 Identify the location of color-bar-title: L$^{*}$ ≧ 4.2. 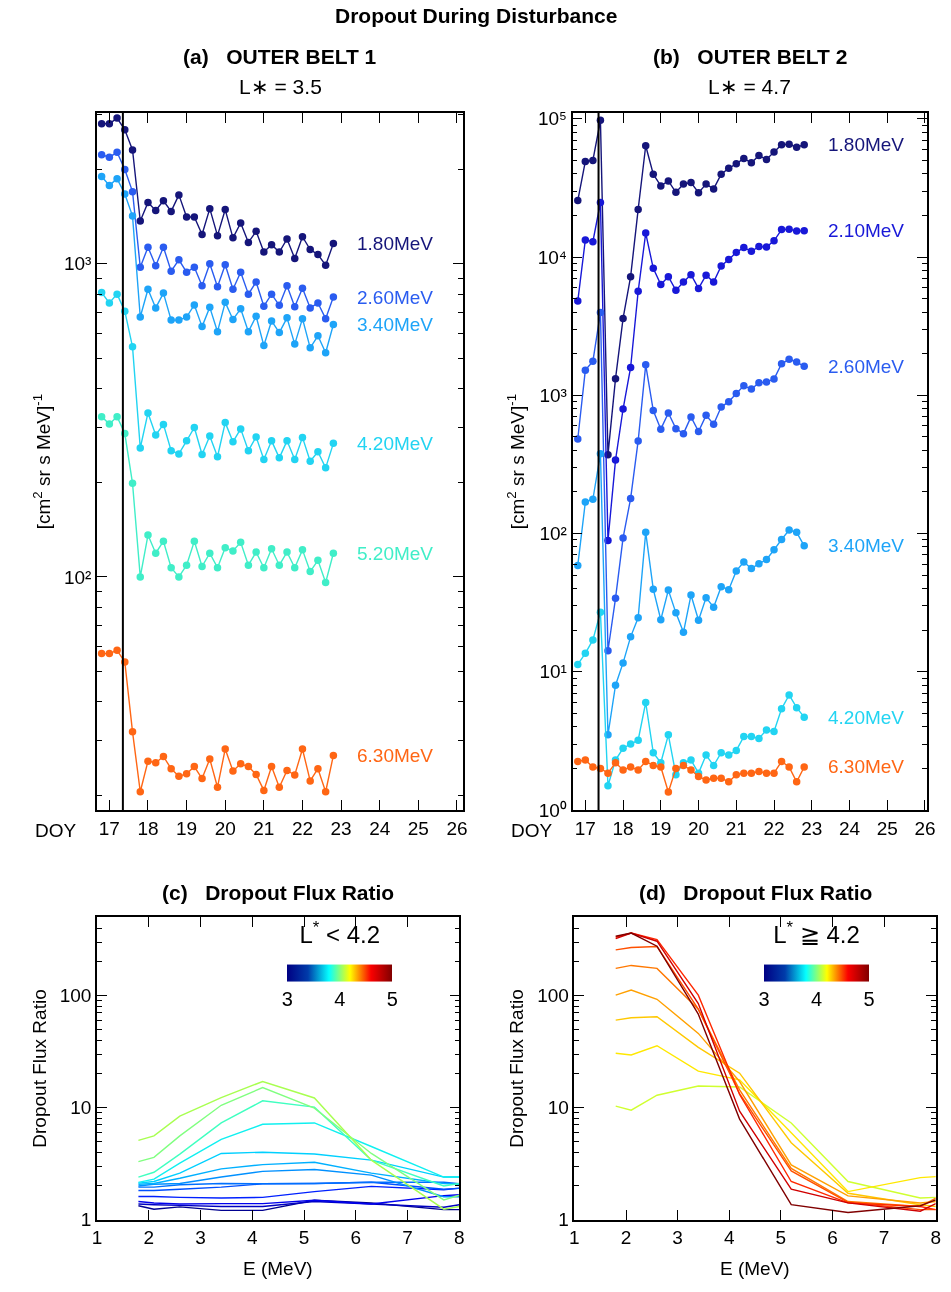
(816, 933).